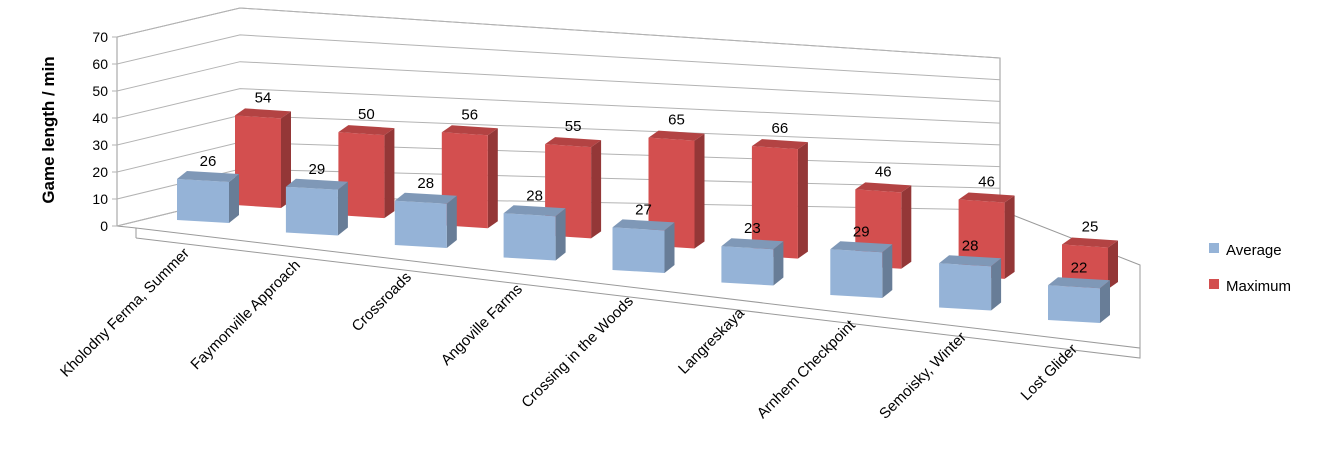  Describe the element at coordinates (1049, 372) in the screenshot. I see `x-category-label: Lost Glider` at that location.